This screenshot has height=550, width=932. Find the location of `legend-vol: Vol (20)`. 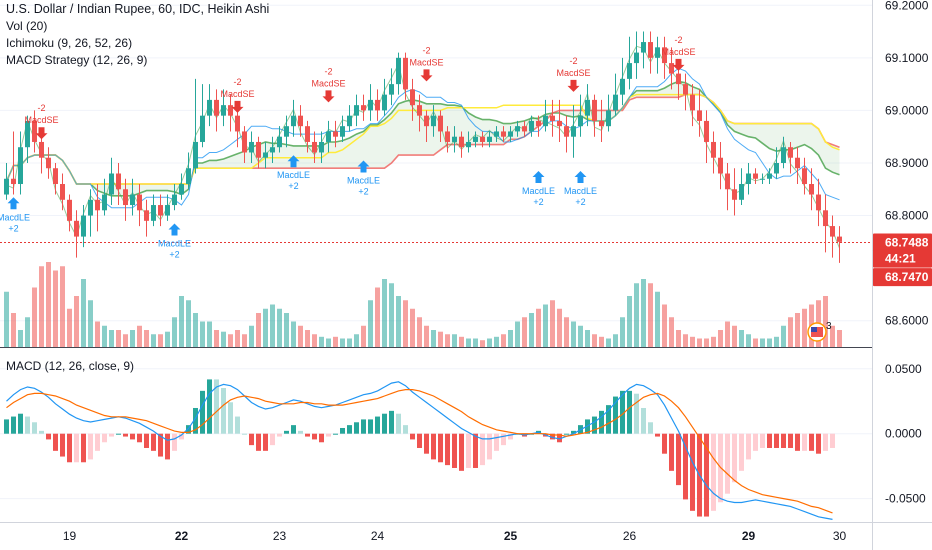

legend-vol: Vol (20) is located at coordinates (27, 26).